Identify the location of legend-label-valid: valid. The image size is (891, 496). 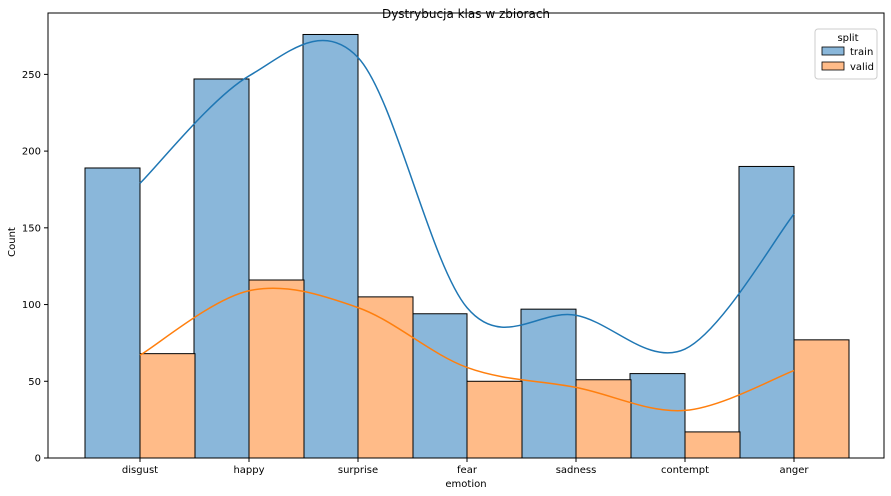
(862, 67).